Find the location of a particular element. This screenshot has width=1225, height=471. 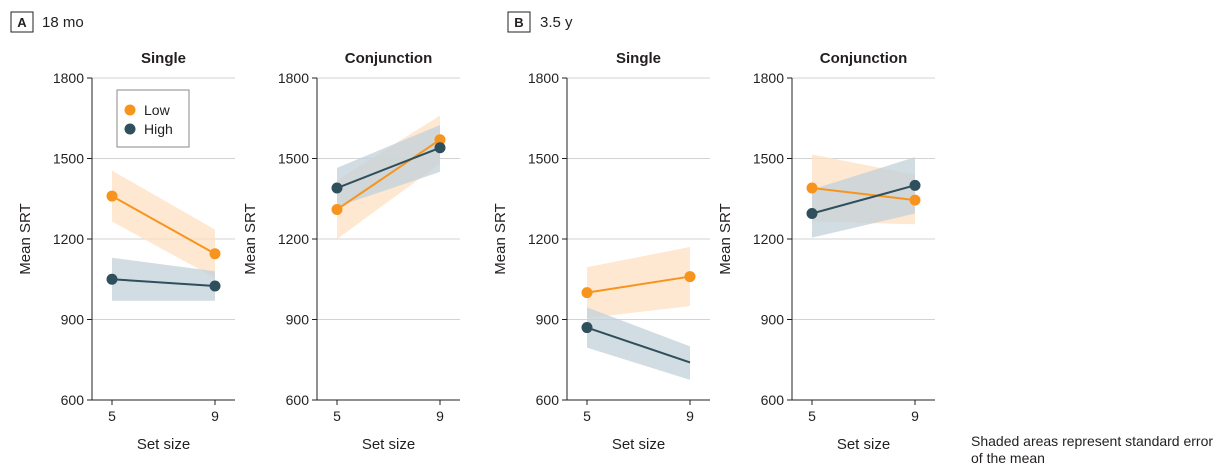

panel-b-letter: B is located at coordinates (518, 22).